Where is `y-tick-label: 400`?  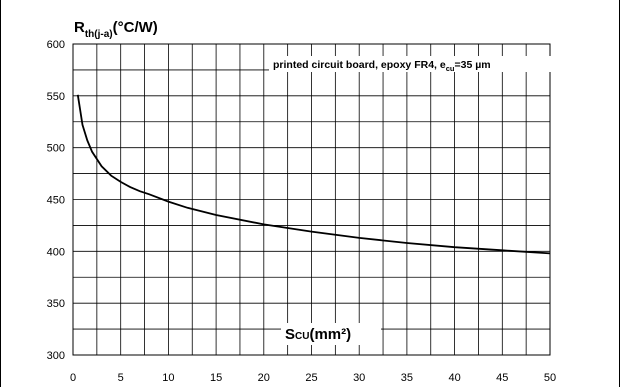 y-tick-label: 400 is located at coordinates (56, 252).